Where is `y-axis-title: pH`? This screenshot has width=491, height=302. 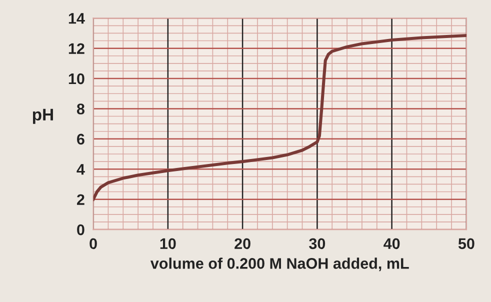 y-axis-title: pH is located at coordinates (42, 116).